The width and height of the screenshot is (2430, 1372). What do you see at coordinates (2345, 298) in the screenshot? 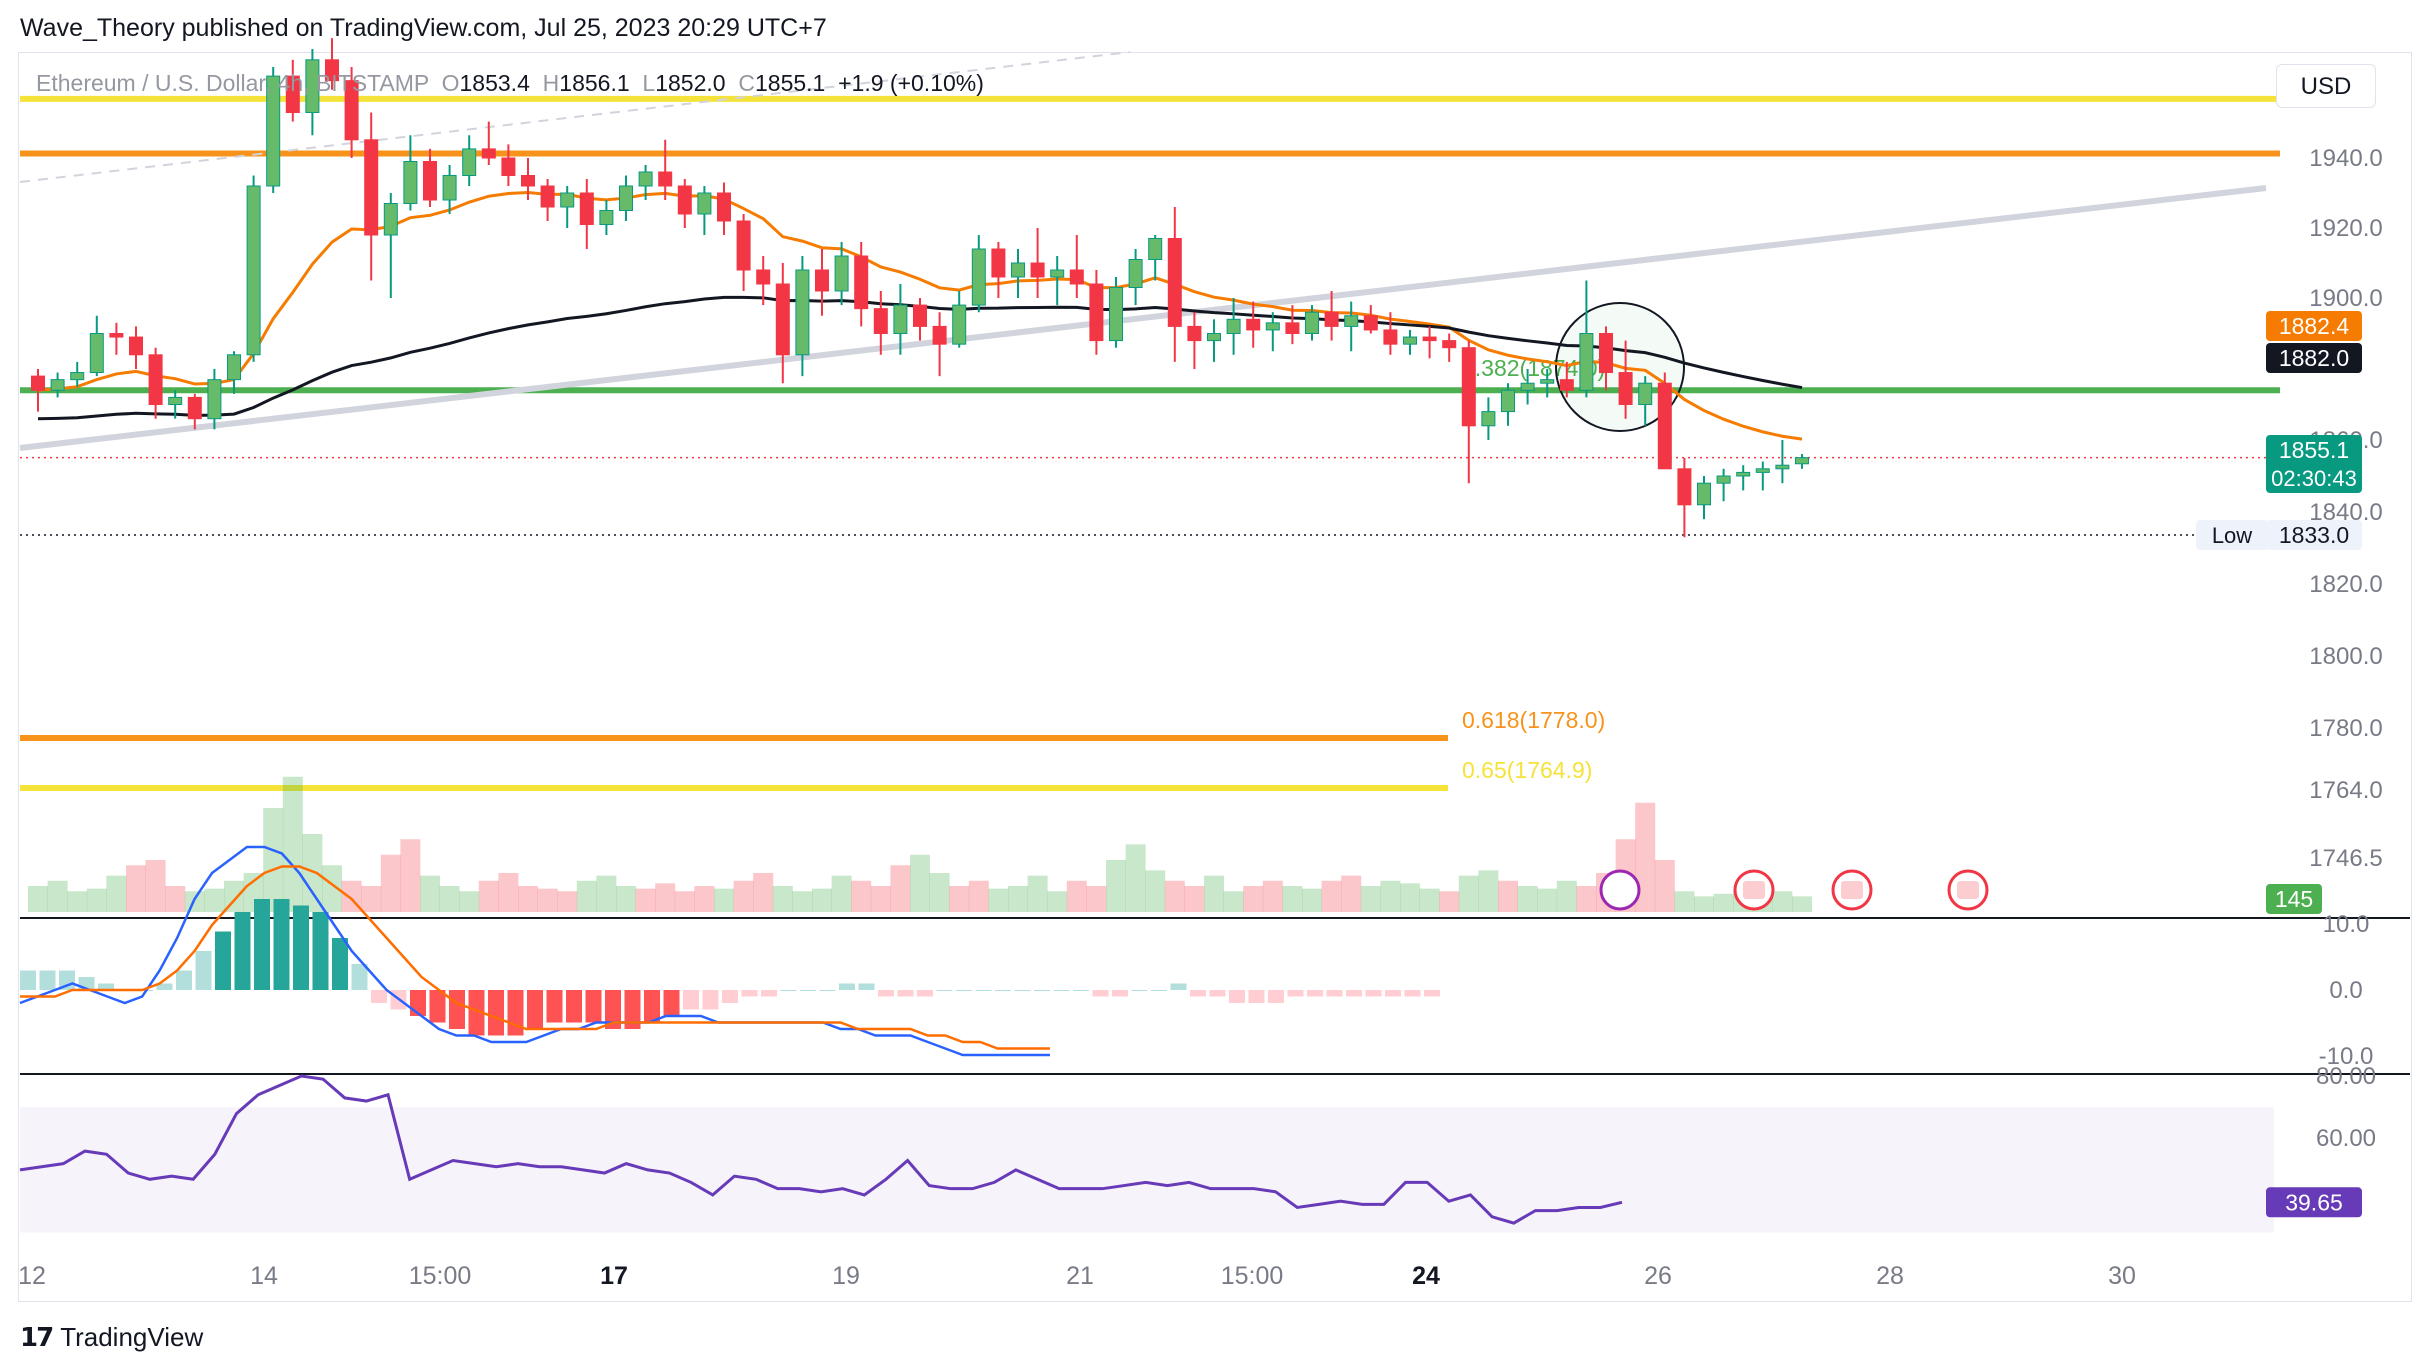
I see `price-tick-label: 1900.0` at bounding box center [2345, 298].